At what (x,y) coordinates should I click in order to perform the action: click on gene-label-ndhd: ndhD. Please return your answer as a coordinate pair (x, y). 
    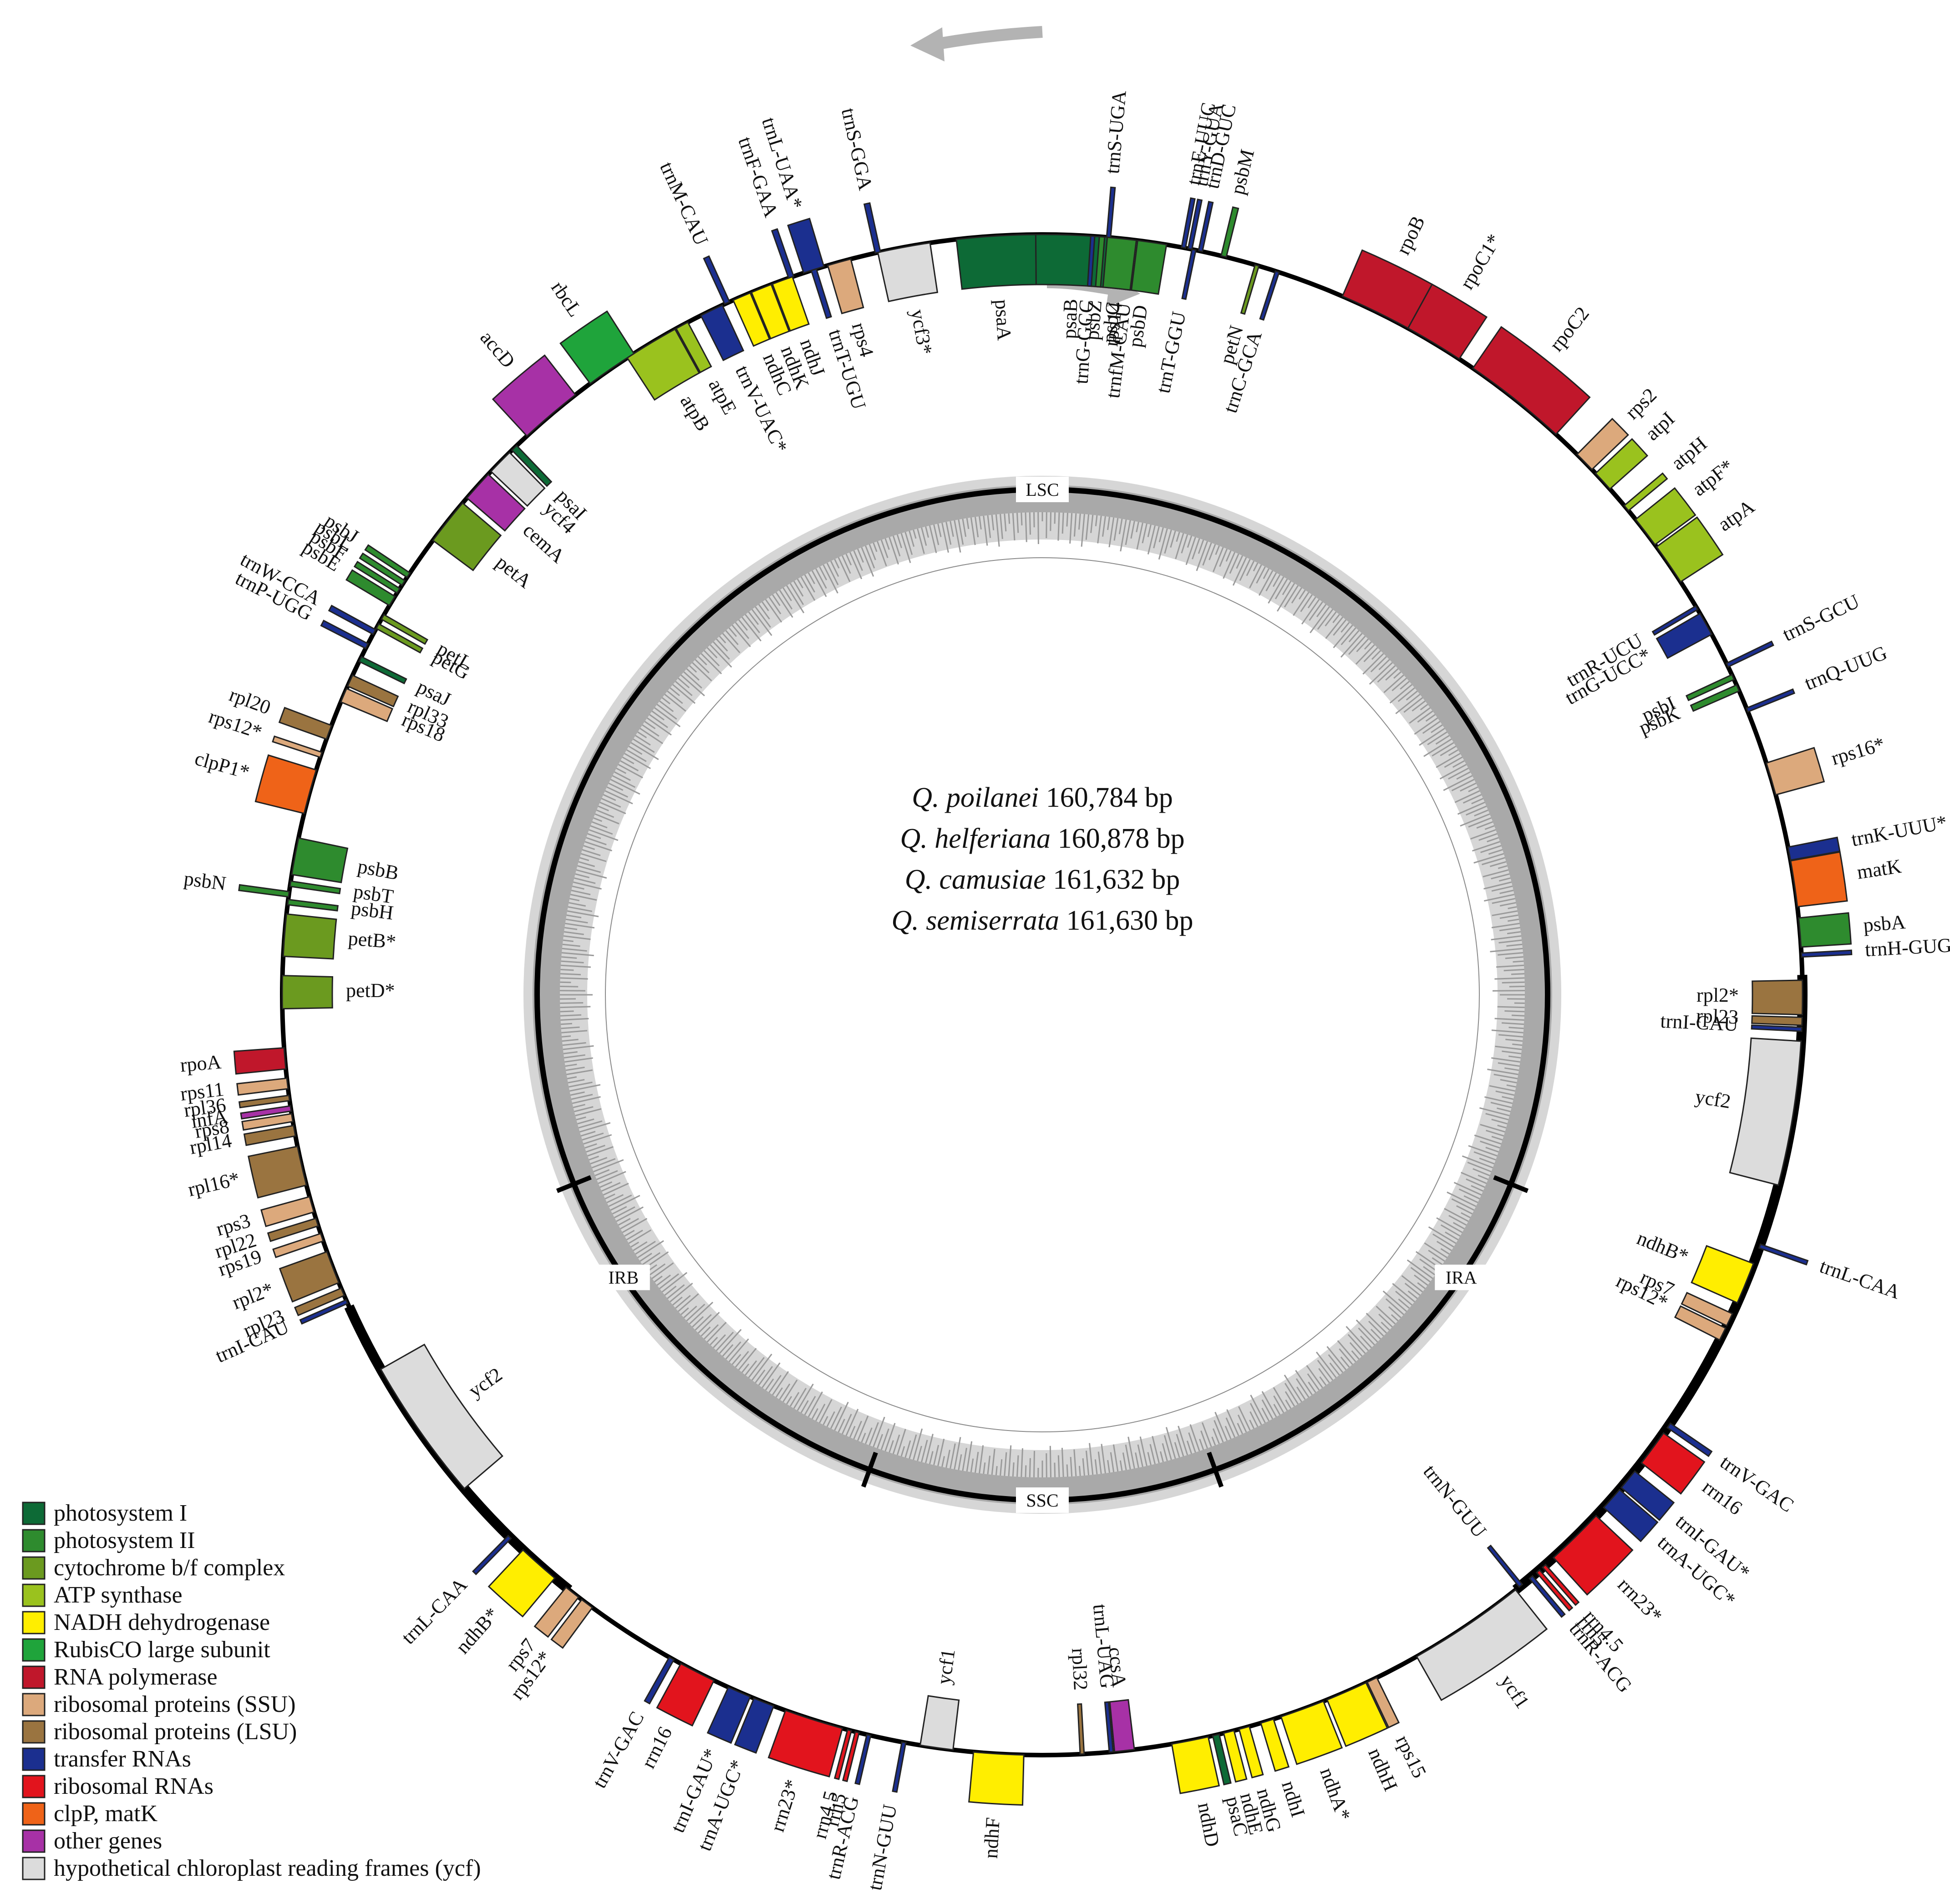
    Looking at the image, I should click on (1208, 1824).